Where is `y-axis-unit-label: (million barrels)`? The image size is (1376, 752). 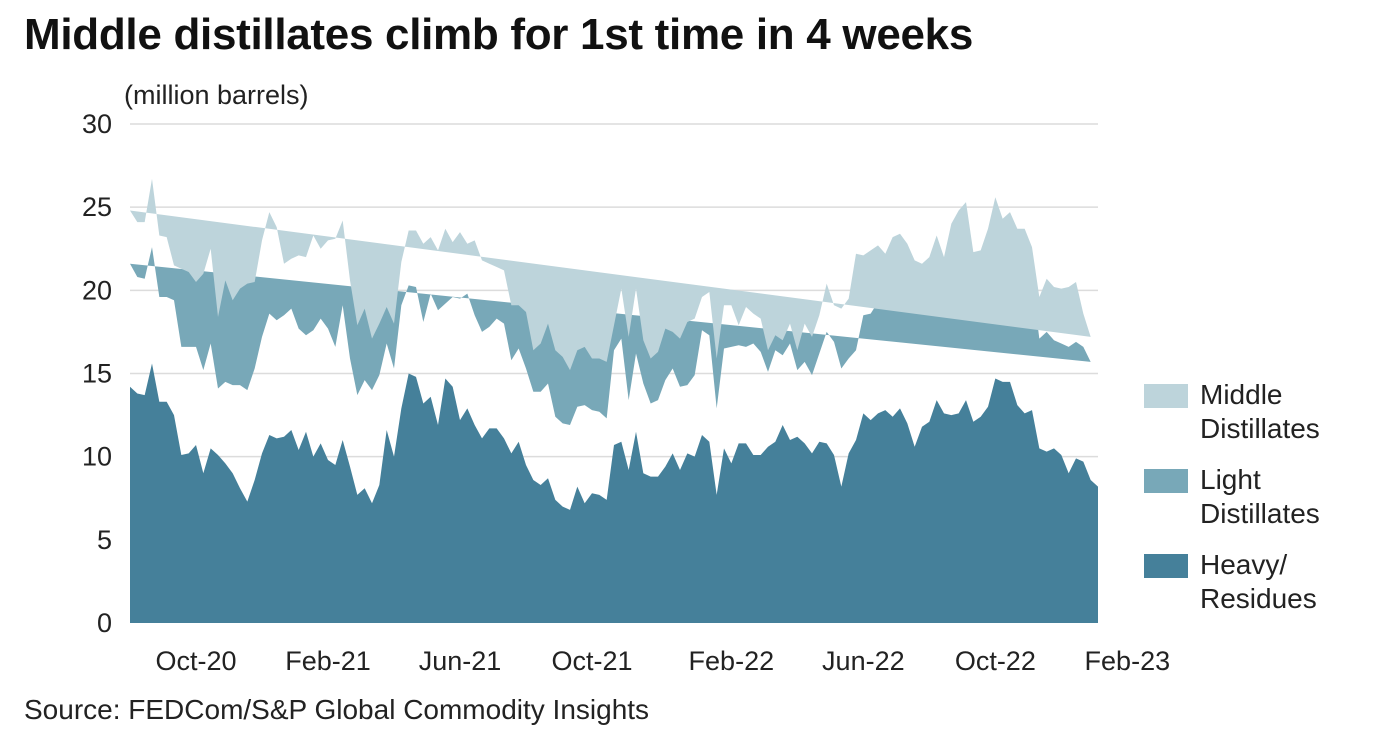 y-axis-unit-label: (million barrels) is located at coordinates (216, 95).